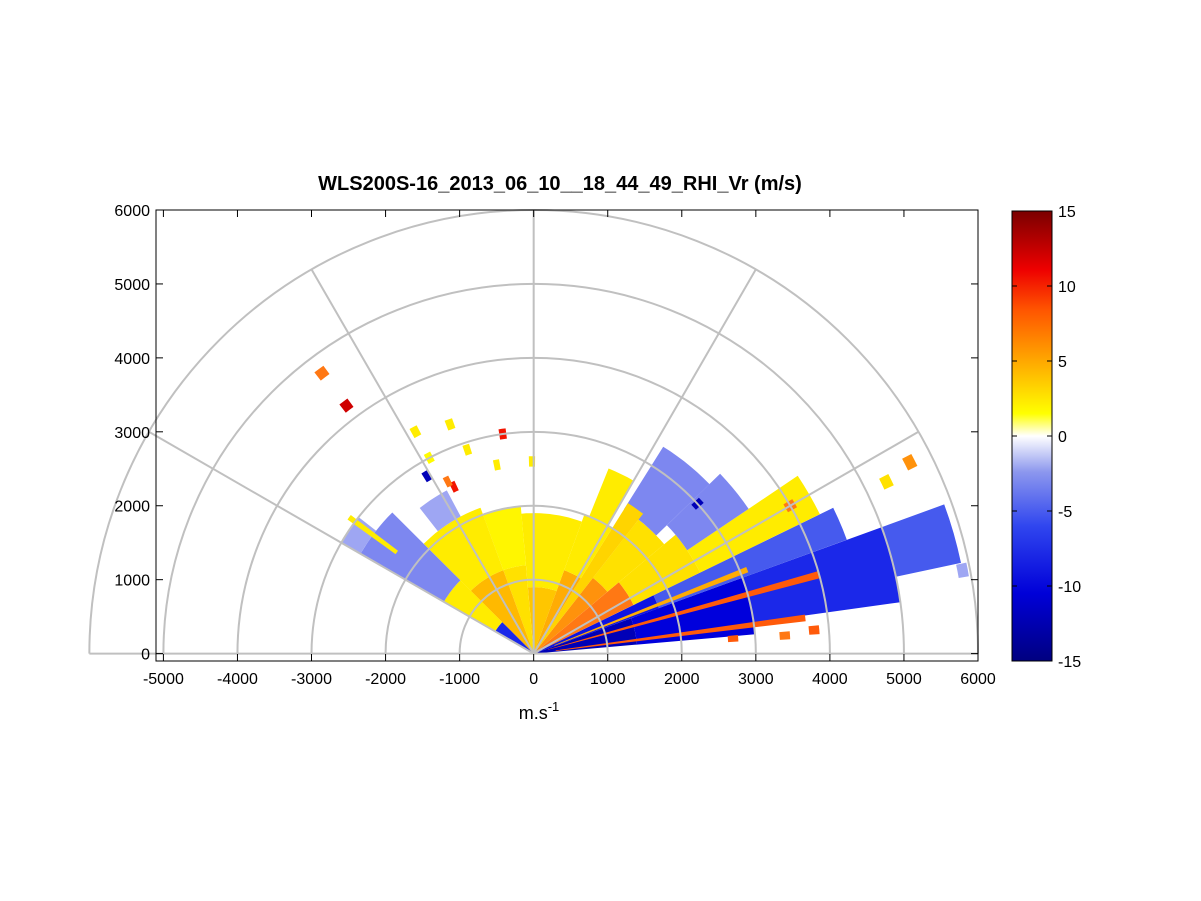 This screenshot has height=901, width=1201. I want to click on y-tick-label: 6000, so click(132, 211).